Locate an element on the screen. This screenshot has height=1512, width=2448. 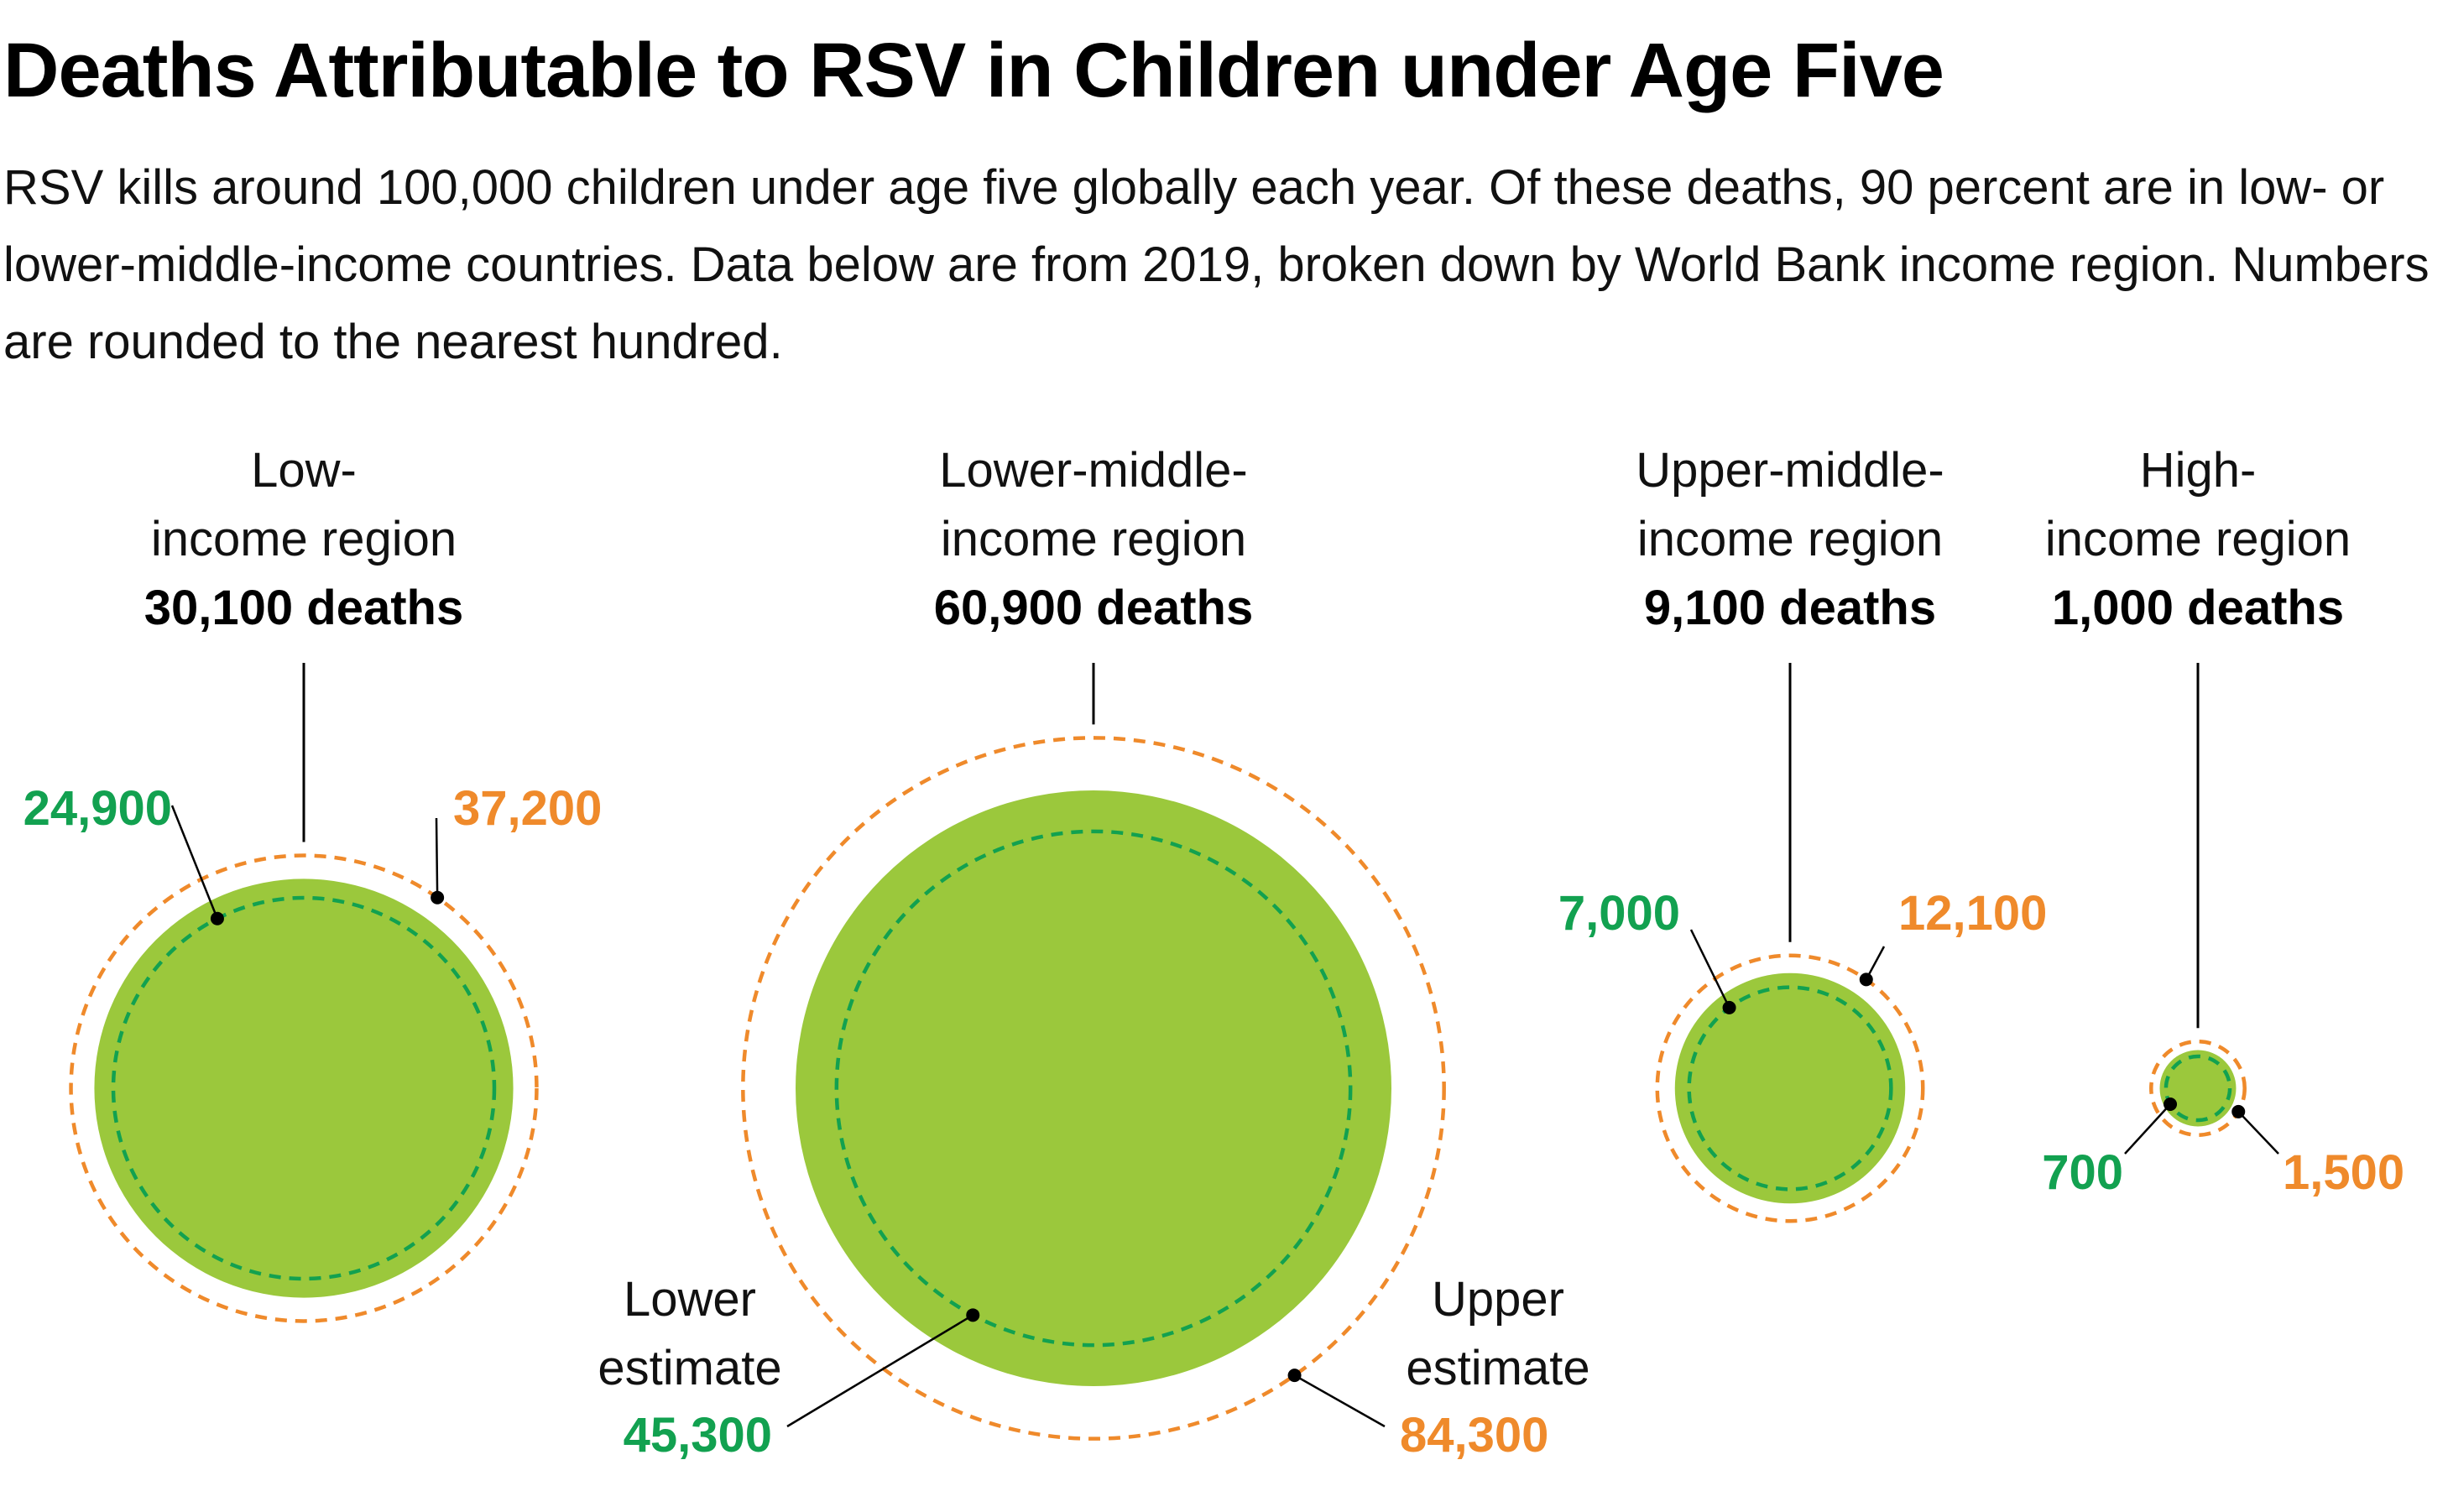
region-total-deaths: 60,900 deaths is located at coordinates (1093, 608).